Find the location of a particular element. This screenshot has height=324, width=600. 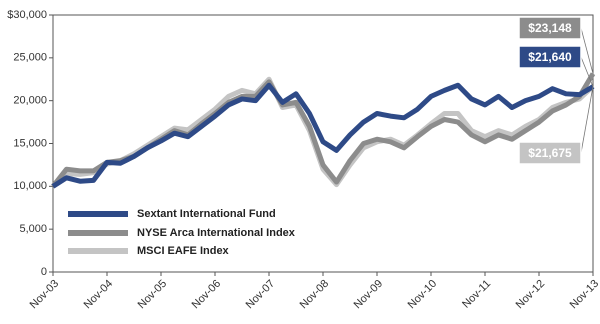

x-tick-label: Nov-10 is located at coordinates (423, 295).